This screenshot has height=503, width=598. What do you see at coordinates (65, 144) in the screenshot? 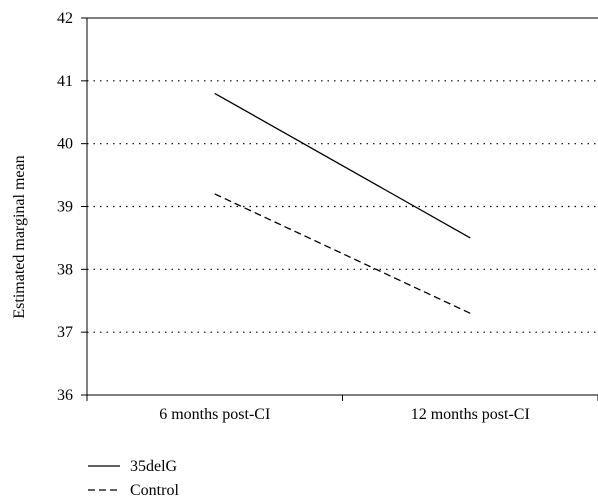
I see `y-tick-label-40: 40` at bounding box center [65, 144].